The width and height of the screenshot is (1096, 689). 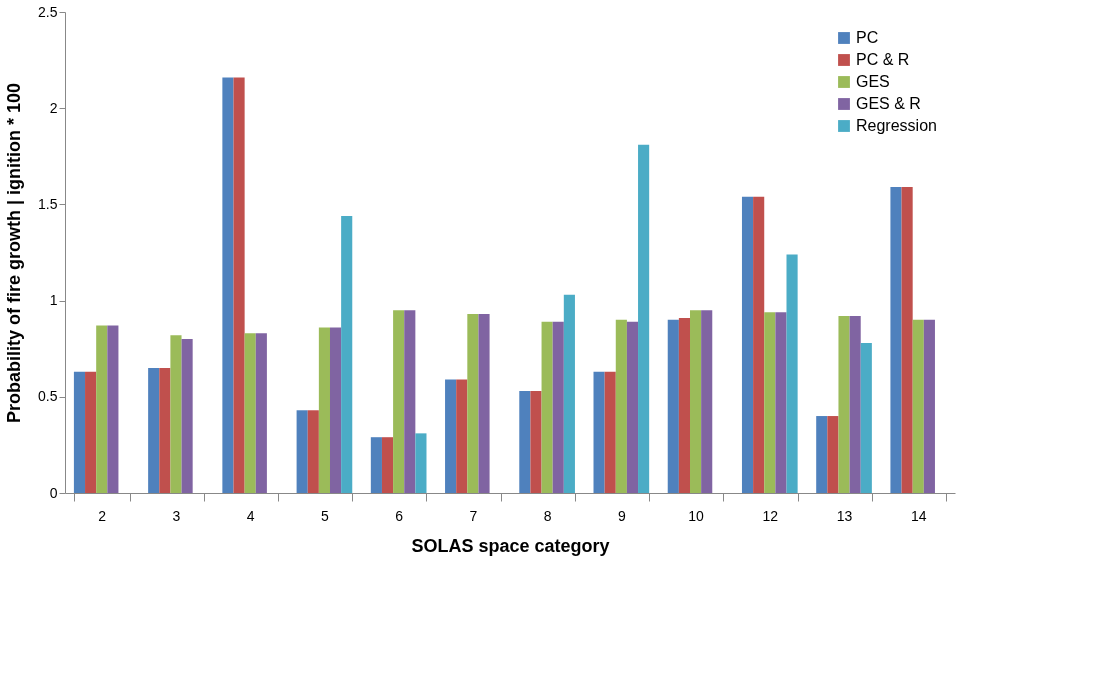 What do you see at coordinates (53, 492) in the screenshot?
I see `y-tick-label: 0` at bounding box center [53, 492].